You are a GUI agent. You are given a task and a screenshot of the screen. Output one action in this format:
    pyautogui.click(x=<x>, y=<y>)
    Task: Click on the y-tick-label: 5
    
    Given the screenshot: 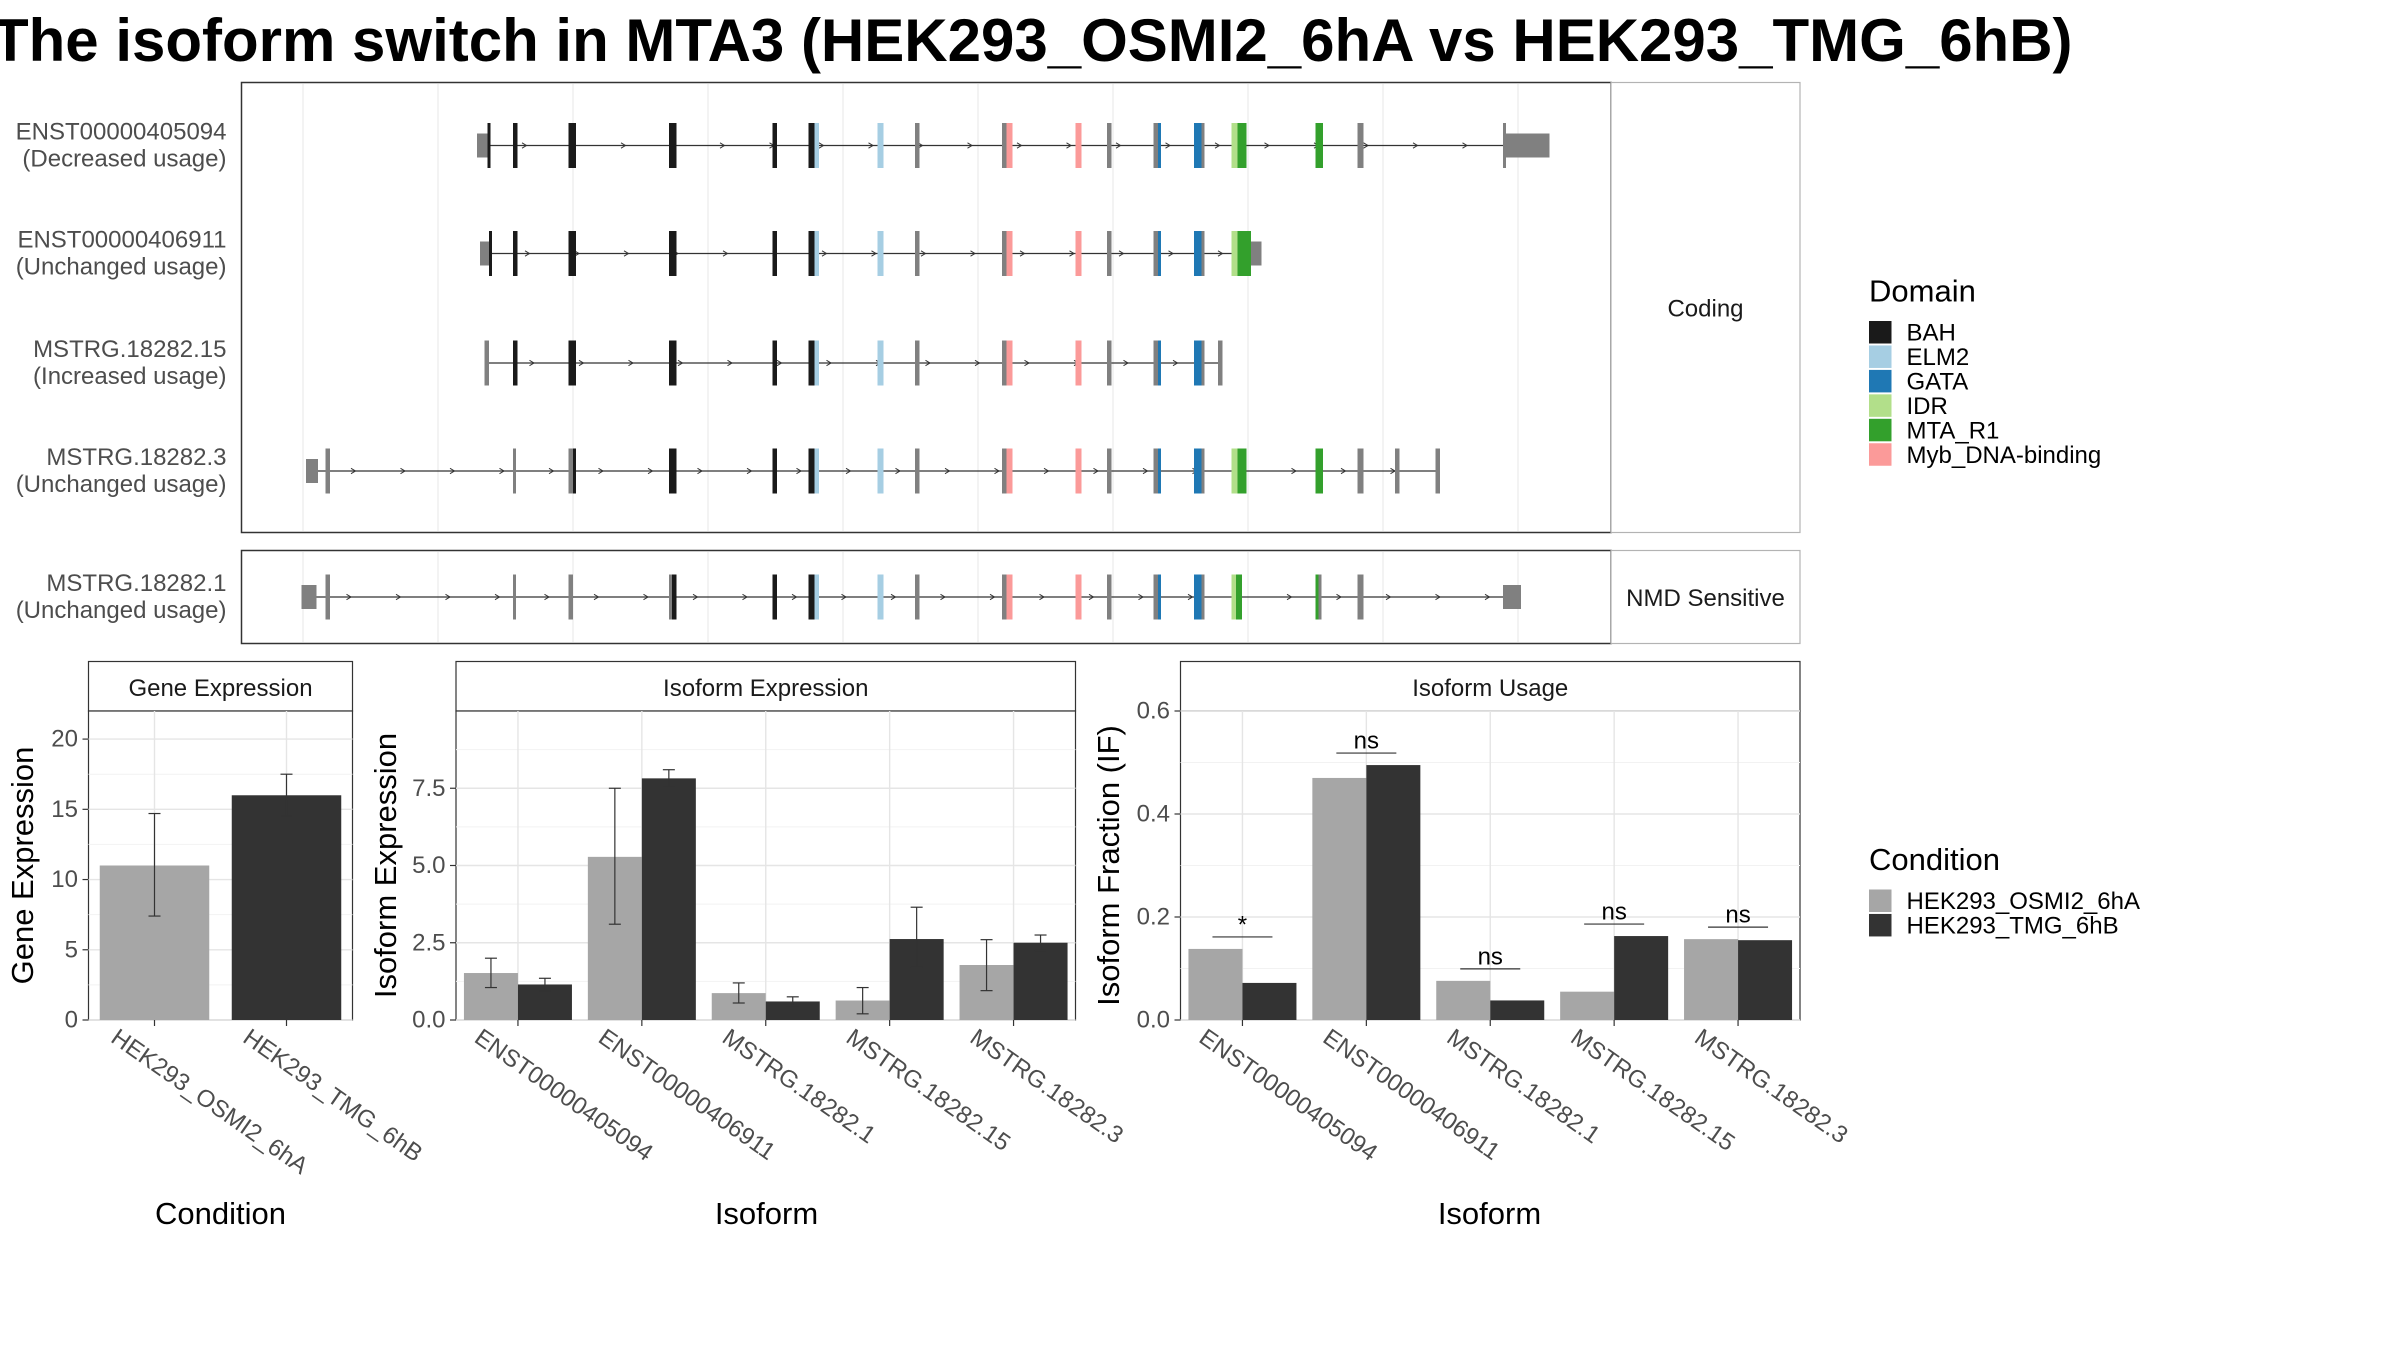 What is the action you would take?
    pyautogui.click(x=71, y=949)
    